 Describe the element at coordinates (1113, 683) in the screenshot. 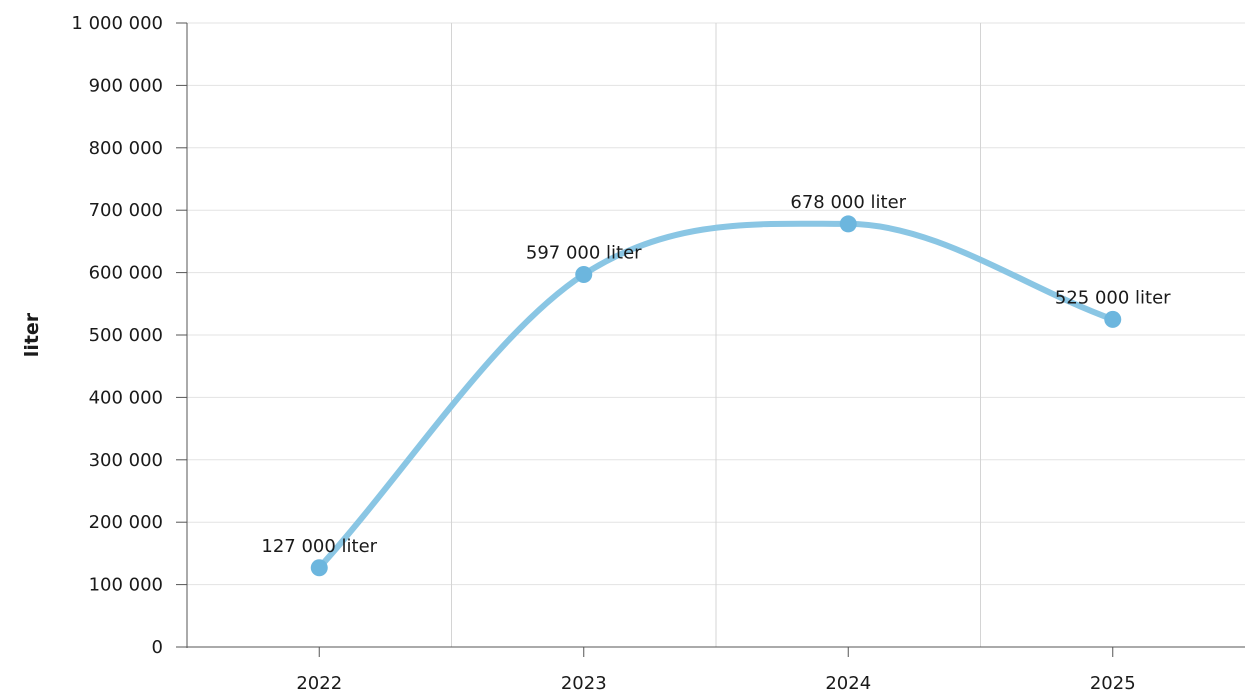

I see `x-tick-label: 2025` at that location.